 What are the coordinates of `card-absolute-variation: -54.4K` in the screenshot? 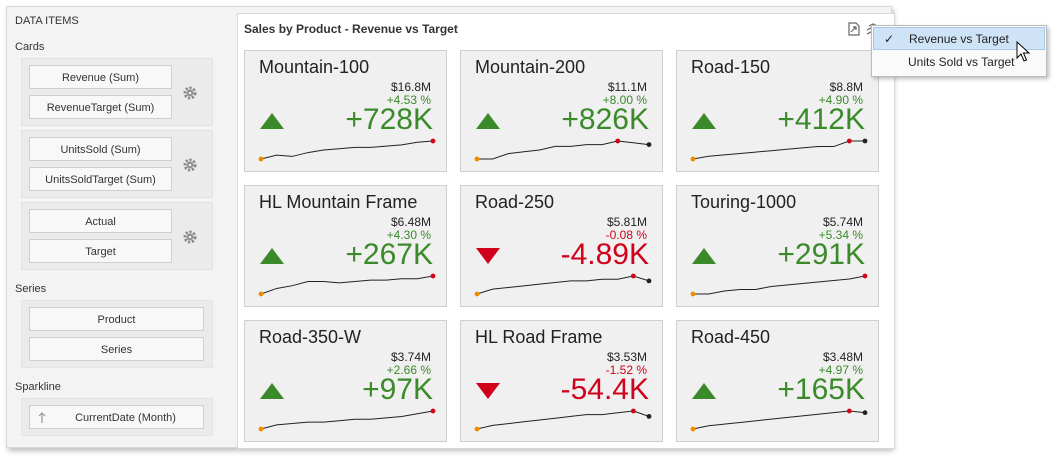 It's located at (604, 389).